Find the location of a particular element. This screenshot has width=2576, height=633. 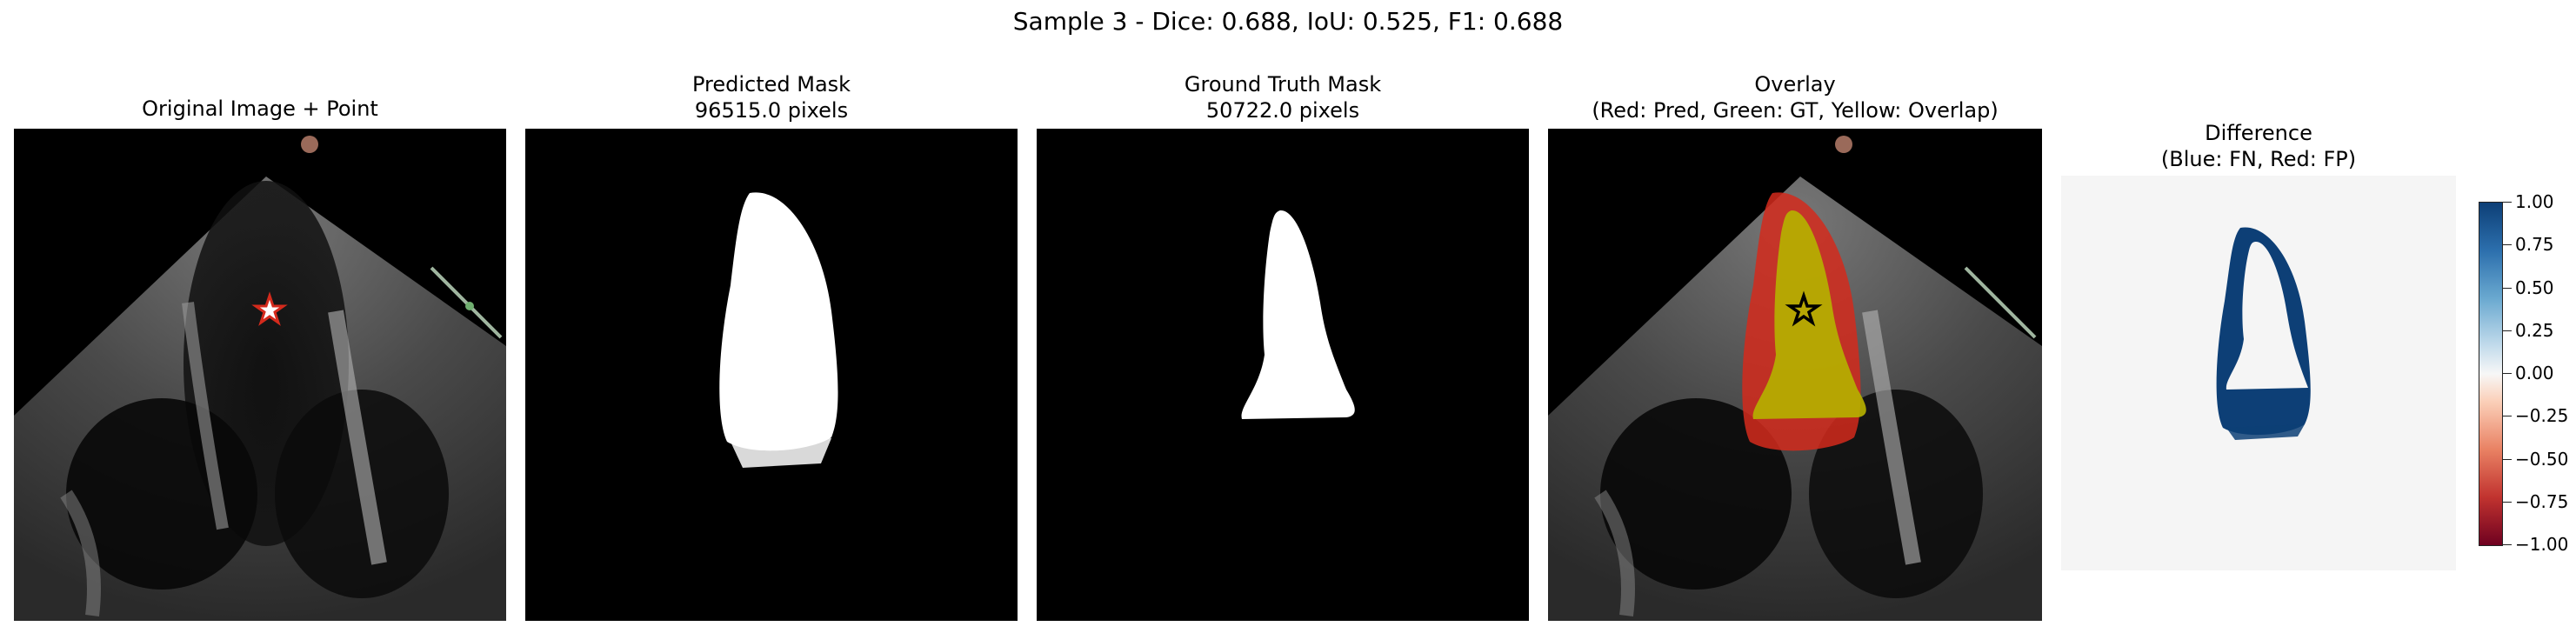

original-image-panel is located at coordinates (260, 375).